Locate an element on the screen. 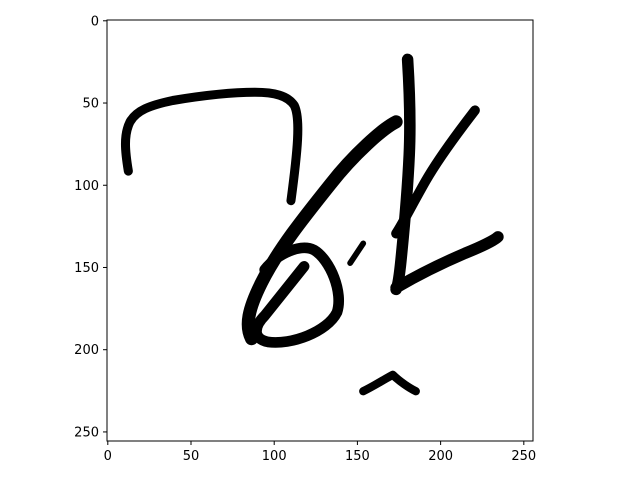 Image resolution: width=640 pixels, height=480 pixels. y-tick-label: 150 is located at coordinates (86, 268).